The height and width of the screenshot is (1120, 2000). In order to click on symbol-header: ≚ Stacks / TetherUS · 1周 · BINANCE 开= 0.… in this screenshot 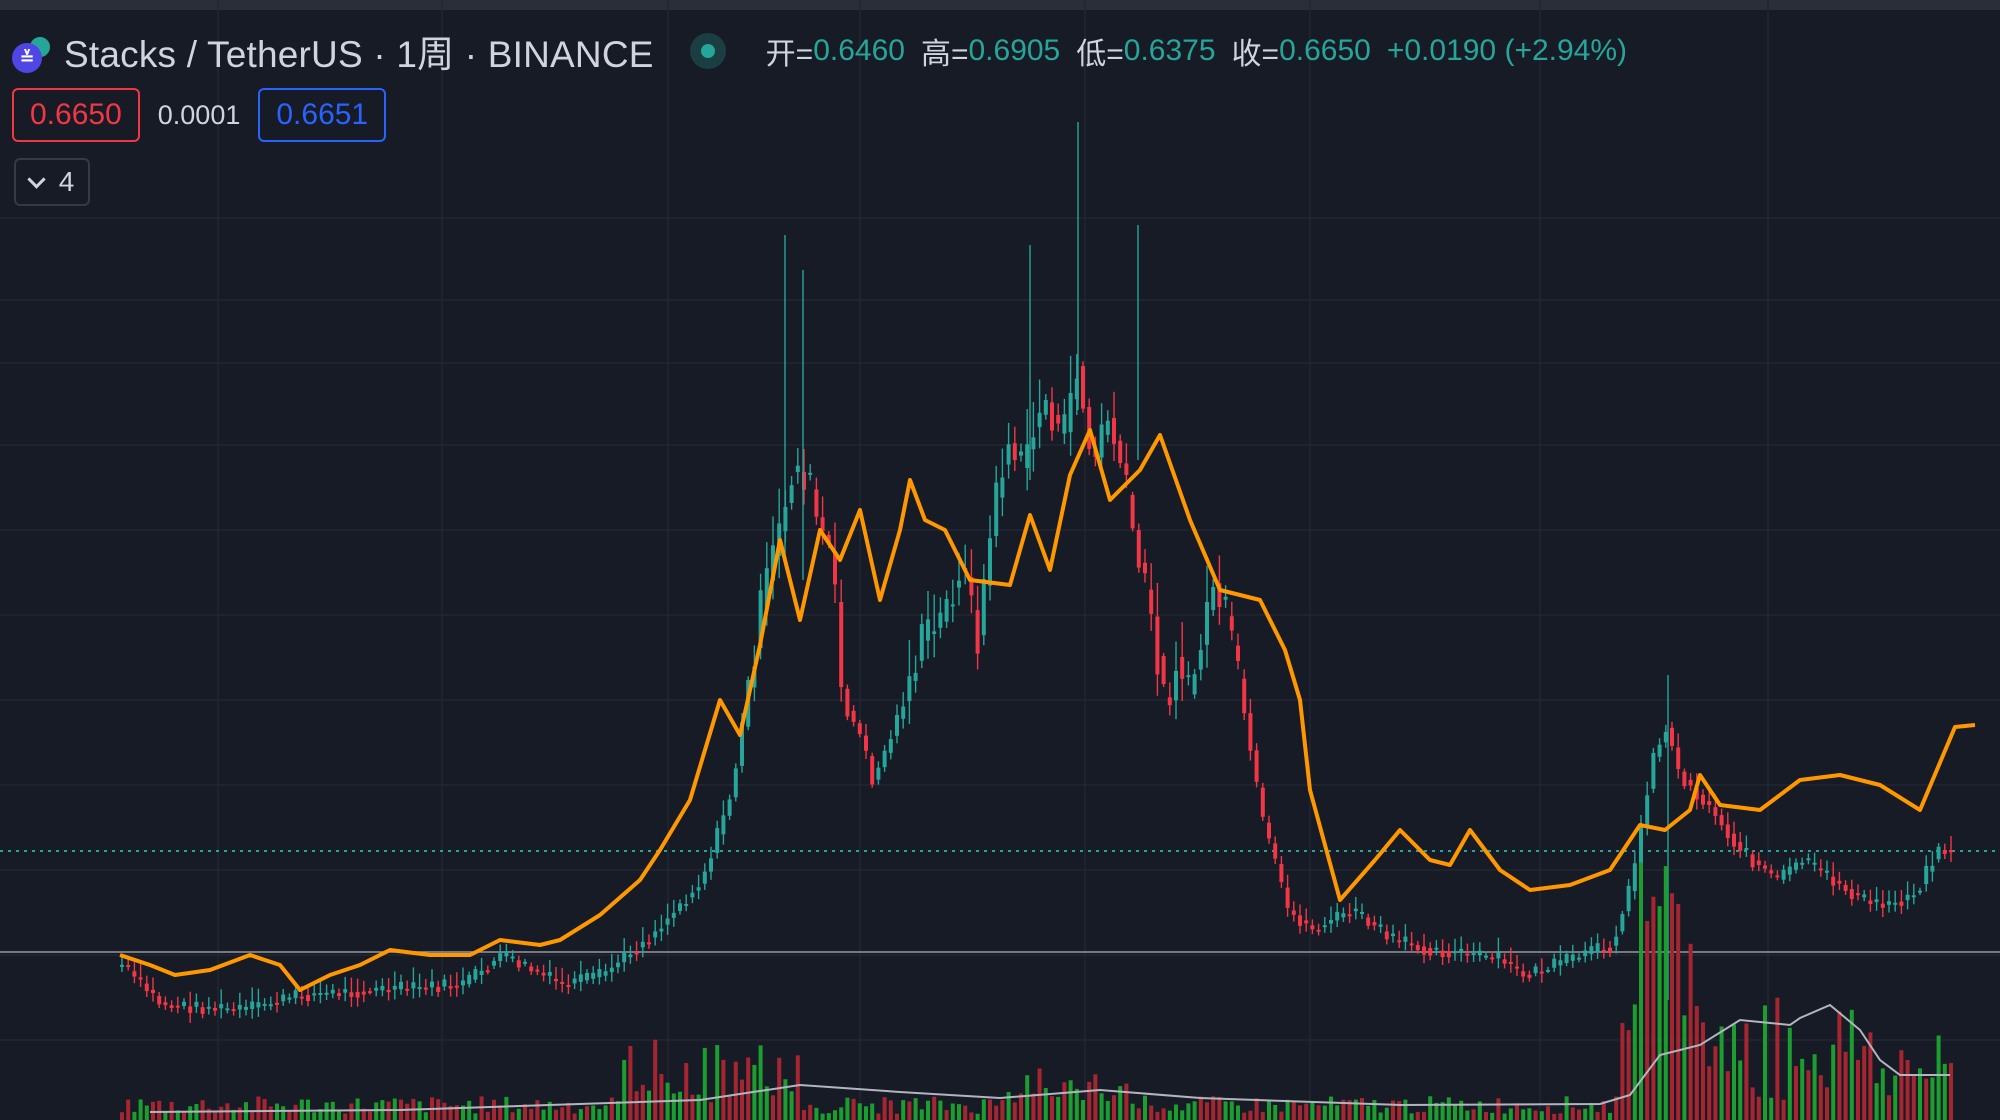, I will do `click(819, 51)`.